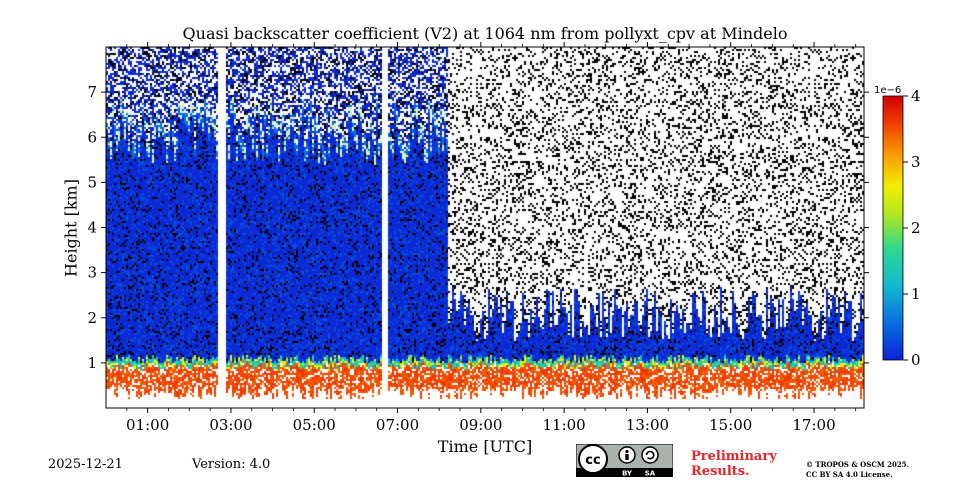 The image size is (960, 480). Describe the element at coordinates (92, 363) in the screenshot. I see `y-tick-label: 1` at that location.